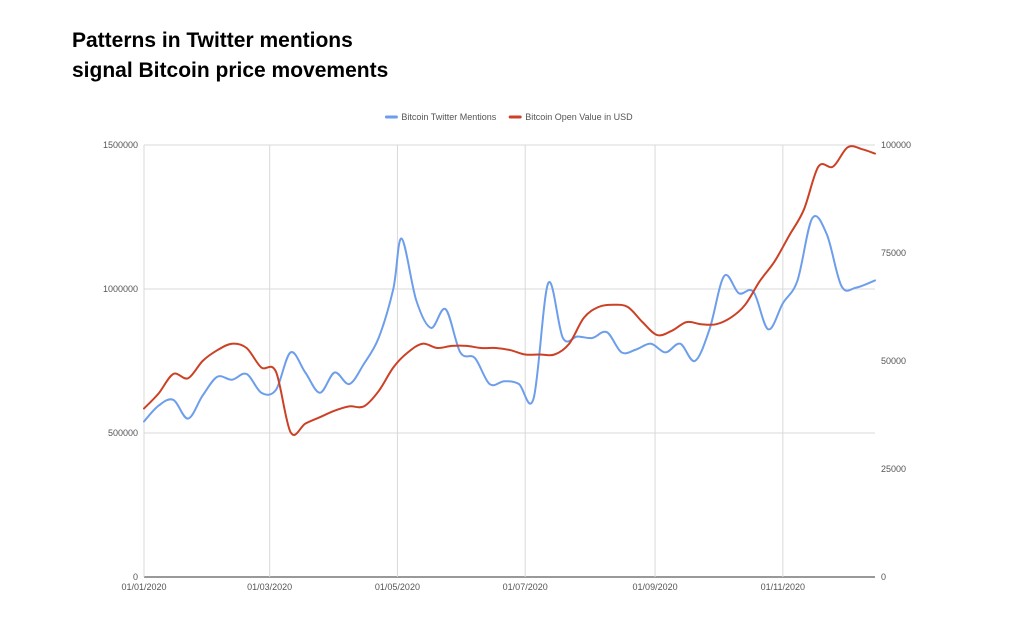  I want to click on right-tick-label: 50000, so click(893, 361).